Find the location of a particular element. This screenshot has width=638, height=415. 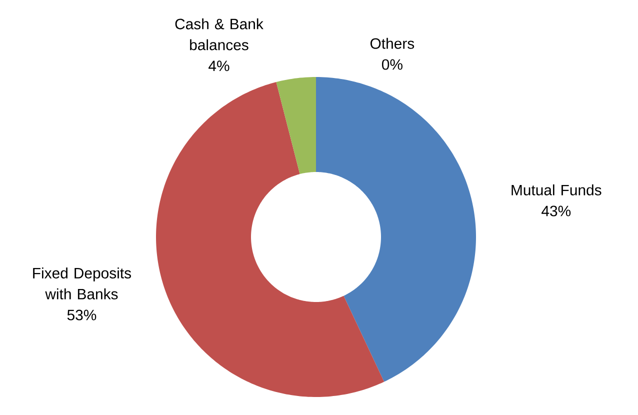

data-label: 53% is located at coordinates (81, 315).